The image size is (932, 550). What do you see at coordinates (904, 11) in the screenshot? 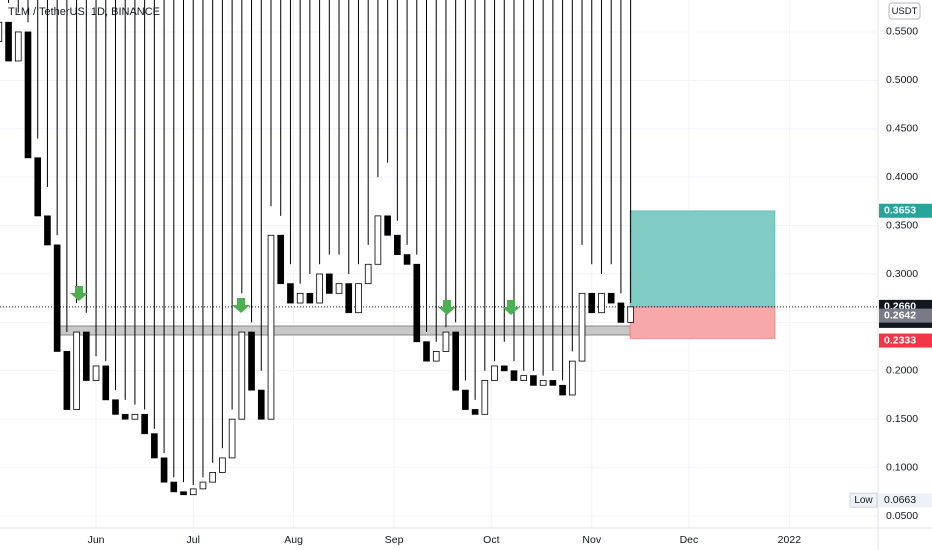
I see `currency-box` at bounding box center [904, 11].